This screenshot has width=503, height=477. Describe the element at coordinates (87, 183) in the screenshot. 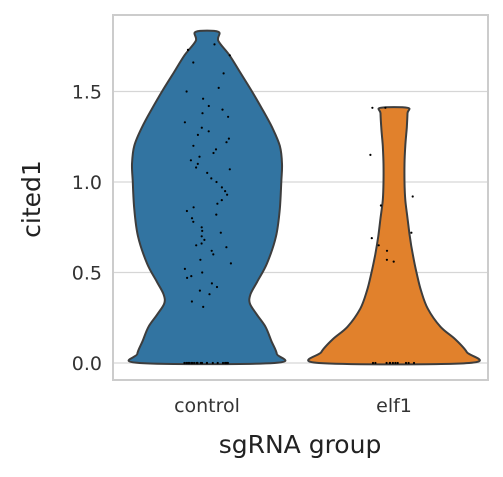

I see `y-tick-label: 1.0` at that location.